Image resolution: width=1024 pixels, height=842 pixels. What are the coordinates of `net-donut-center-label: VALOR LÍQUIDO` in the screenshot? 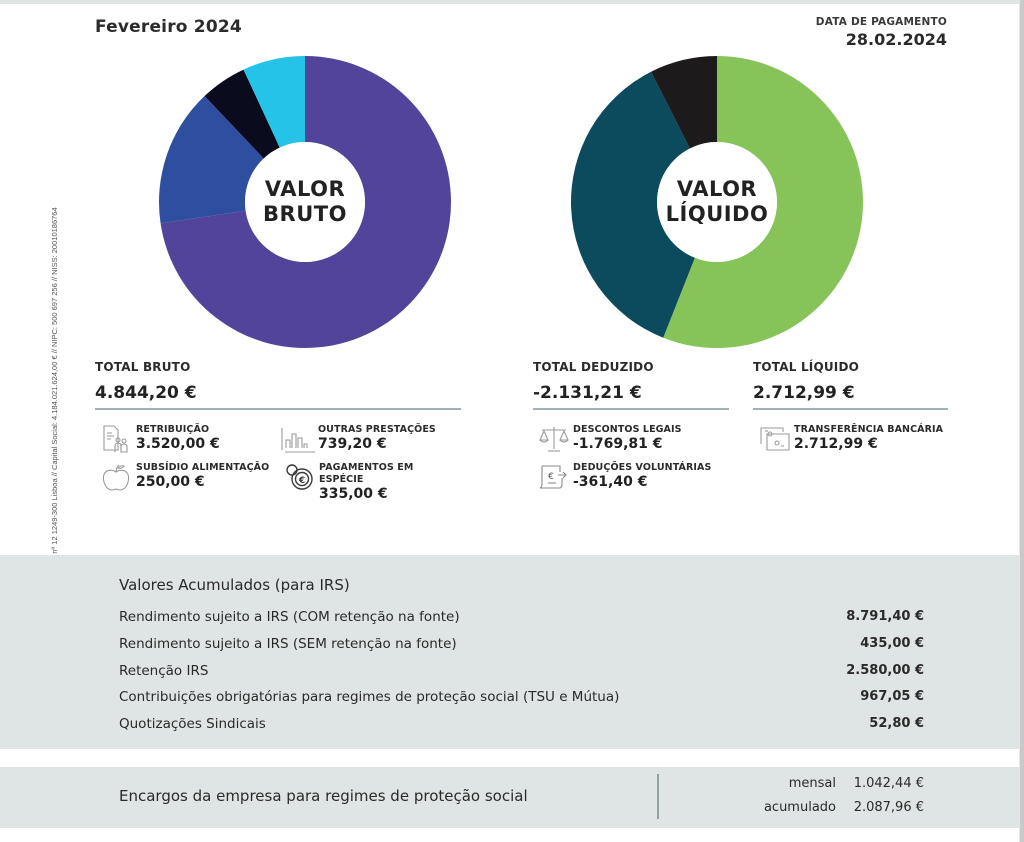 It's located at (717, 202).